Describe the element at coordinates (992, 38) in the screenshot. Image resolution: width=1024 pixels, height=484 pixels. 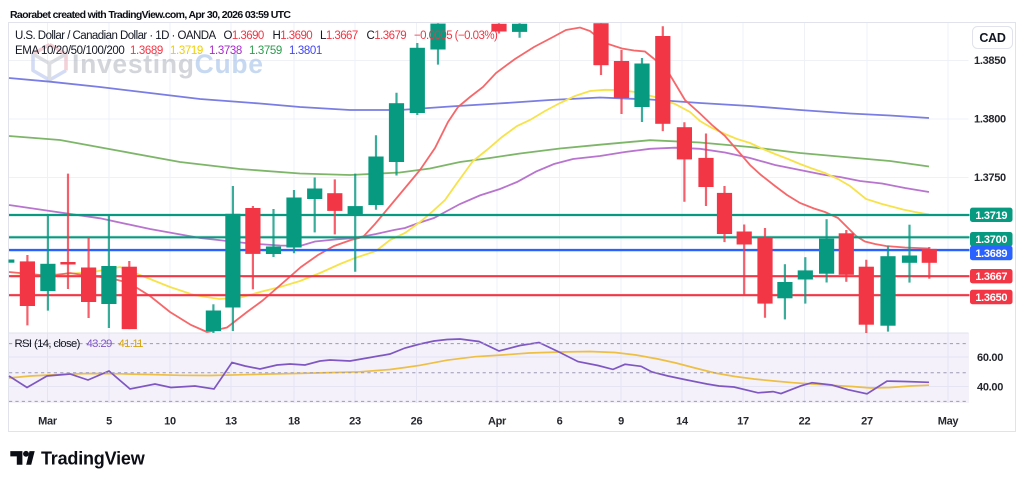
I see `svg-text: CAD` at that location.